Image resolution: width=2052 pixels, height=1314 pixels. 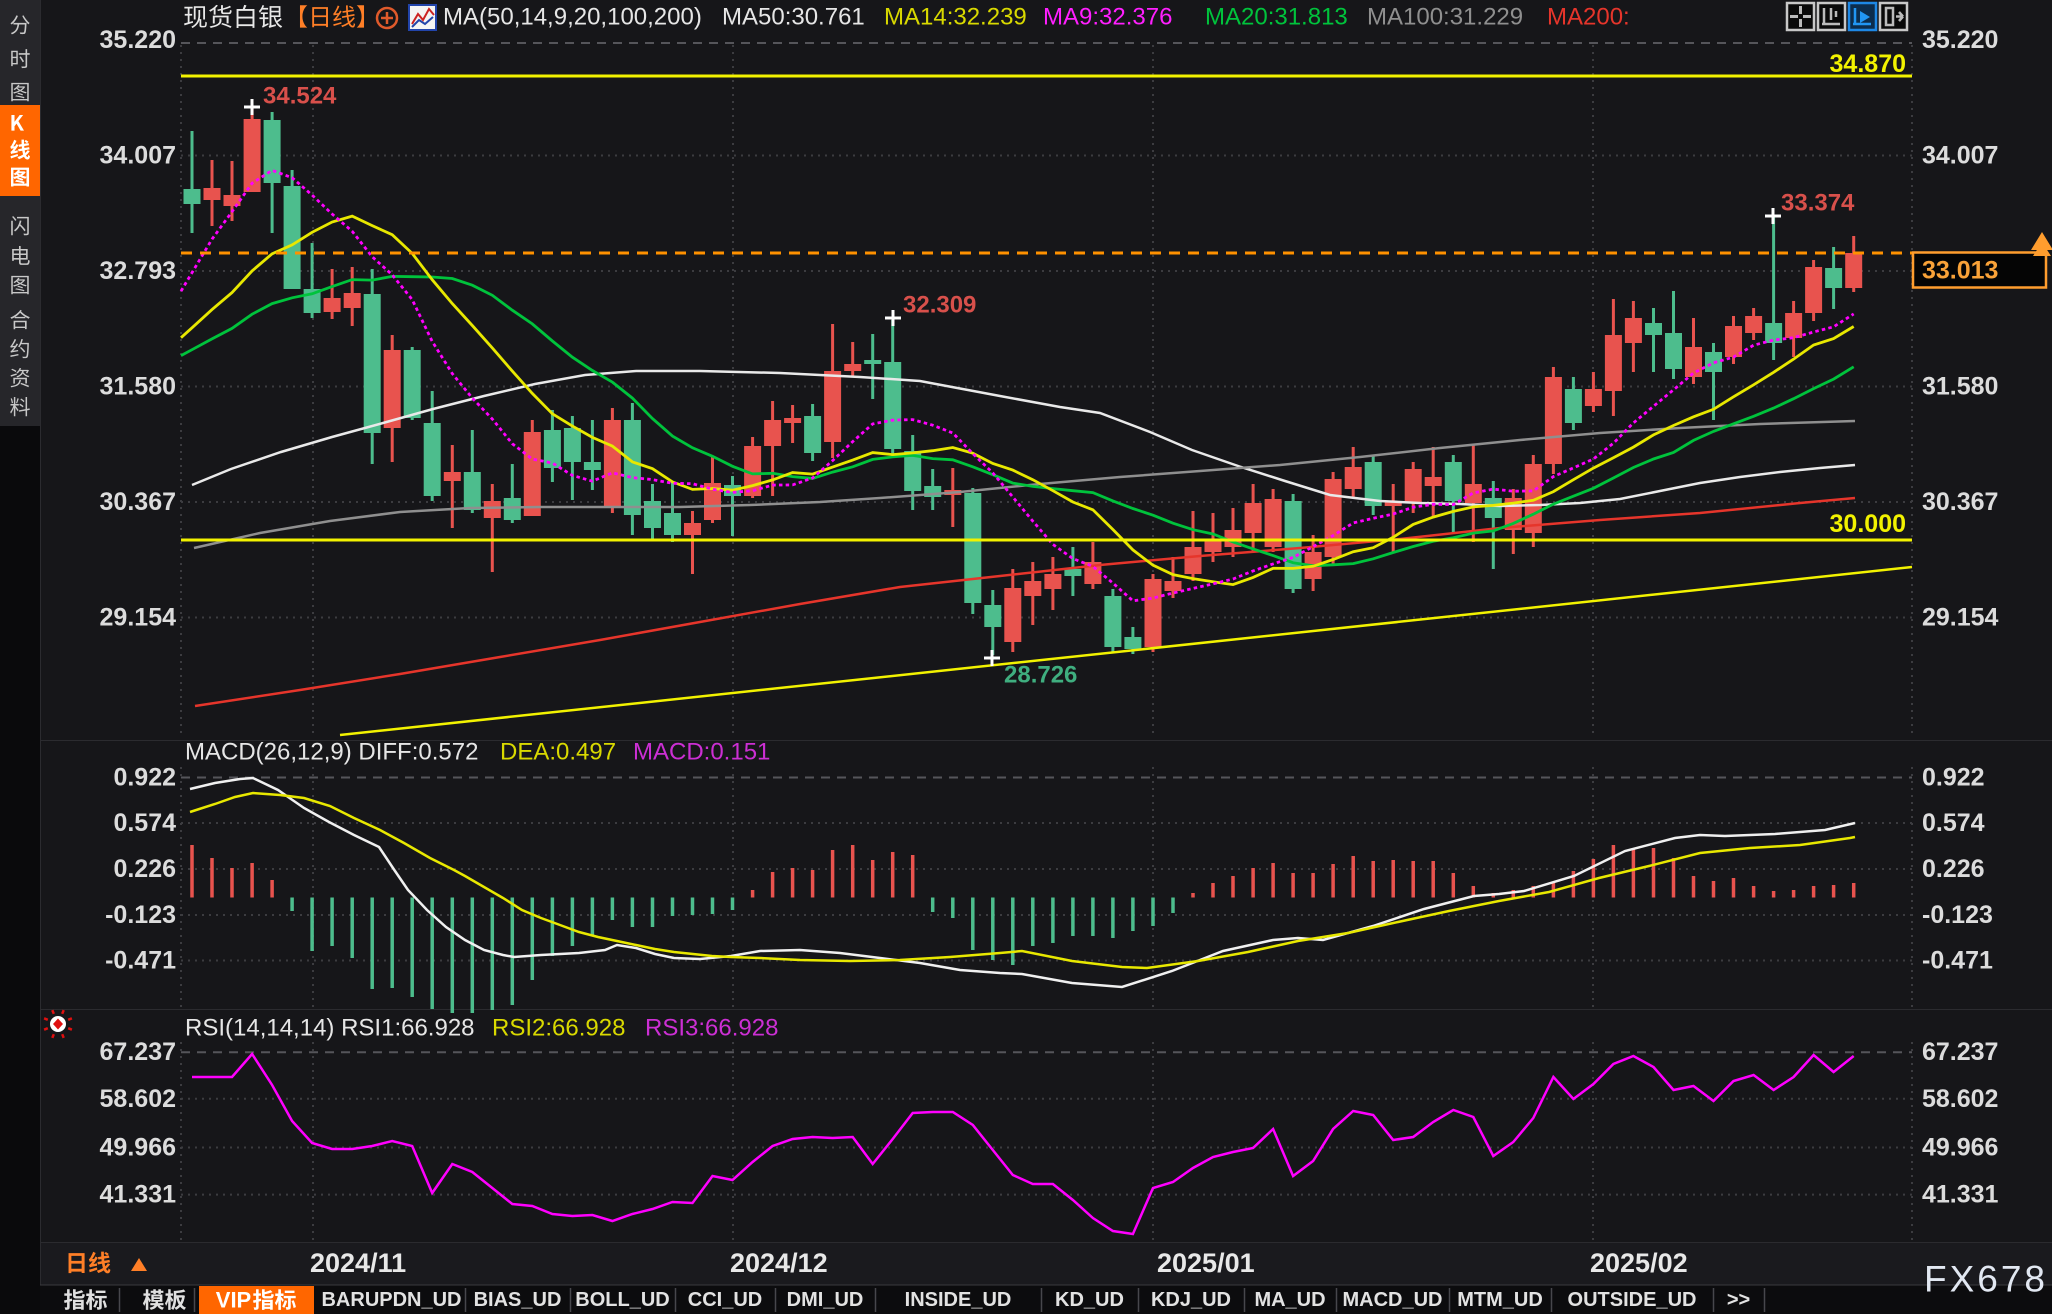 I want to click on svg-text: MA100:31.229, so click(x=1445, y=17).